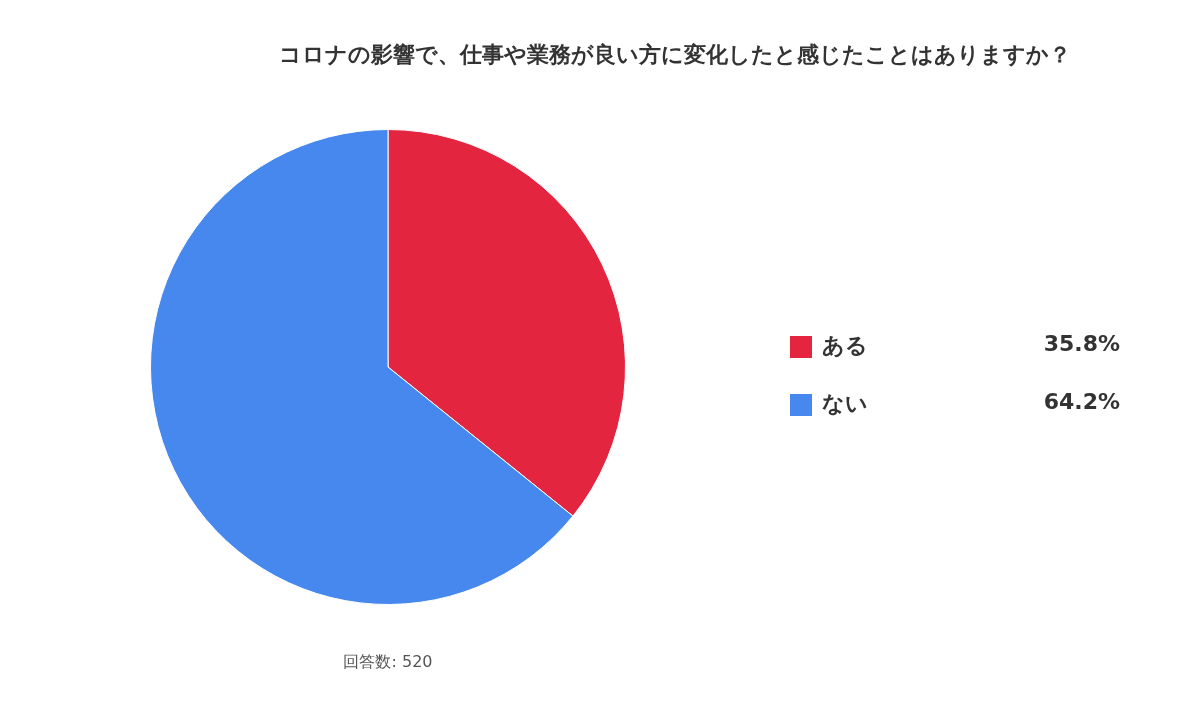  What do you see at coordinates (1081, 343) in the screenshot?
I see `data-label: 35.8%` at bounding box center [1081, 343].